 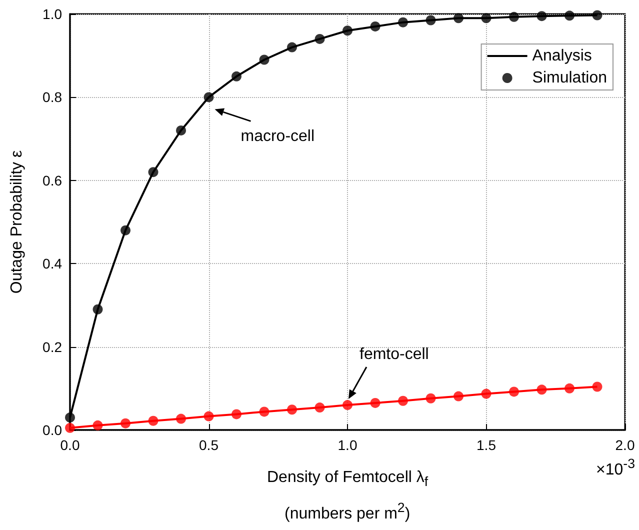 What do you see at coordinates (562, 56) in the screenshot?
I see `legend-label: Analysis` at bounding box center [562, 56].